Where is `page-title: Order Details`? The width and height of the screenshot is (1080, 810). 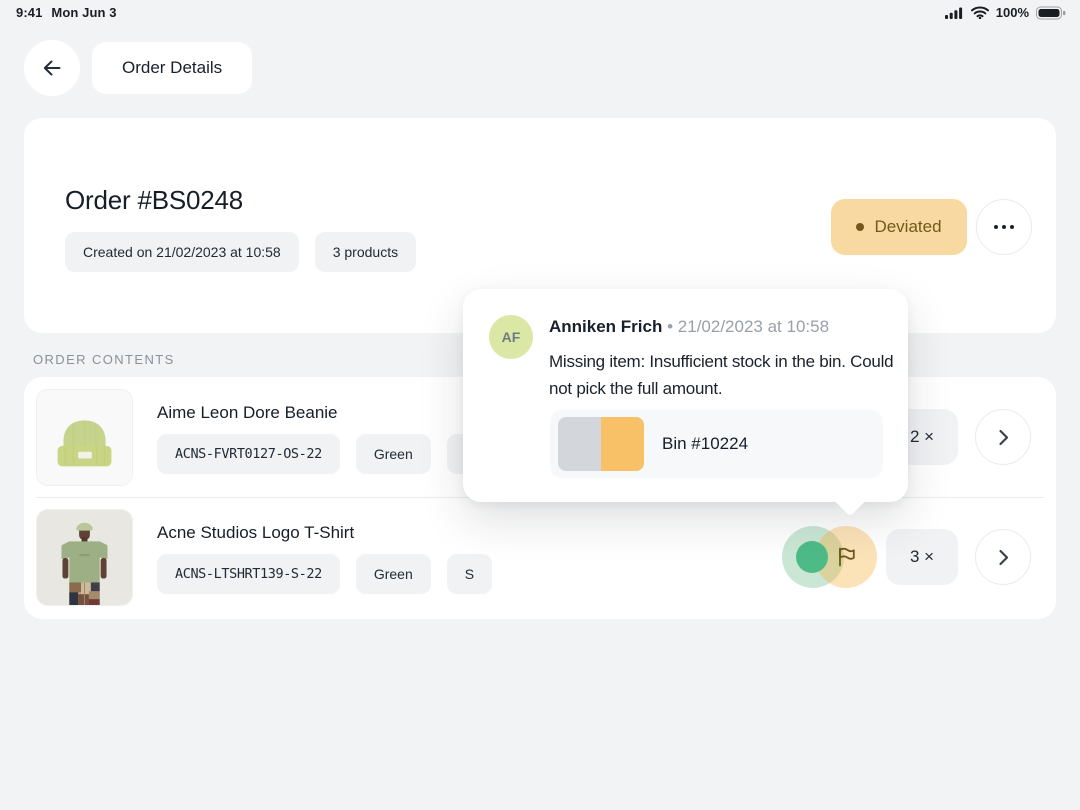
page-title: Order Details is located at coordinates (172, 68).